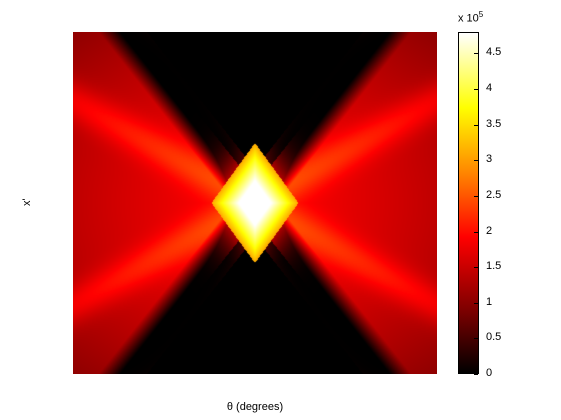 The width and height of the screenshot is (561, 420). I want to click on colorbar-tick-label: 1.5, so click(494, 266).